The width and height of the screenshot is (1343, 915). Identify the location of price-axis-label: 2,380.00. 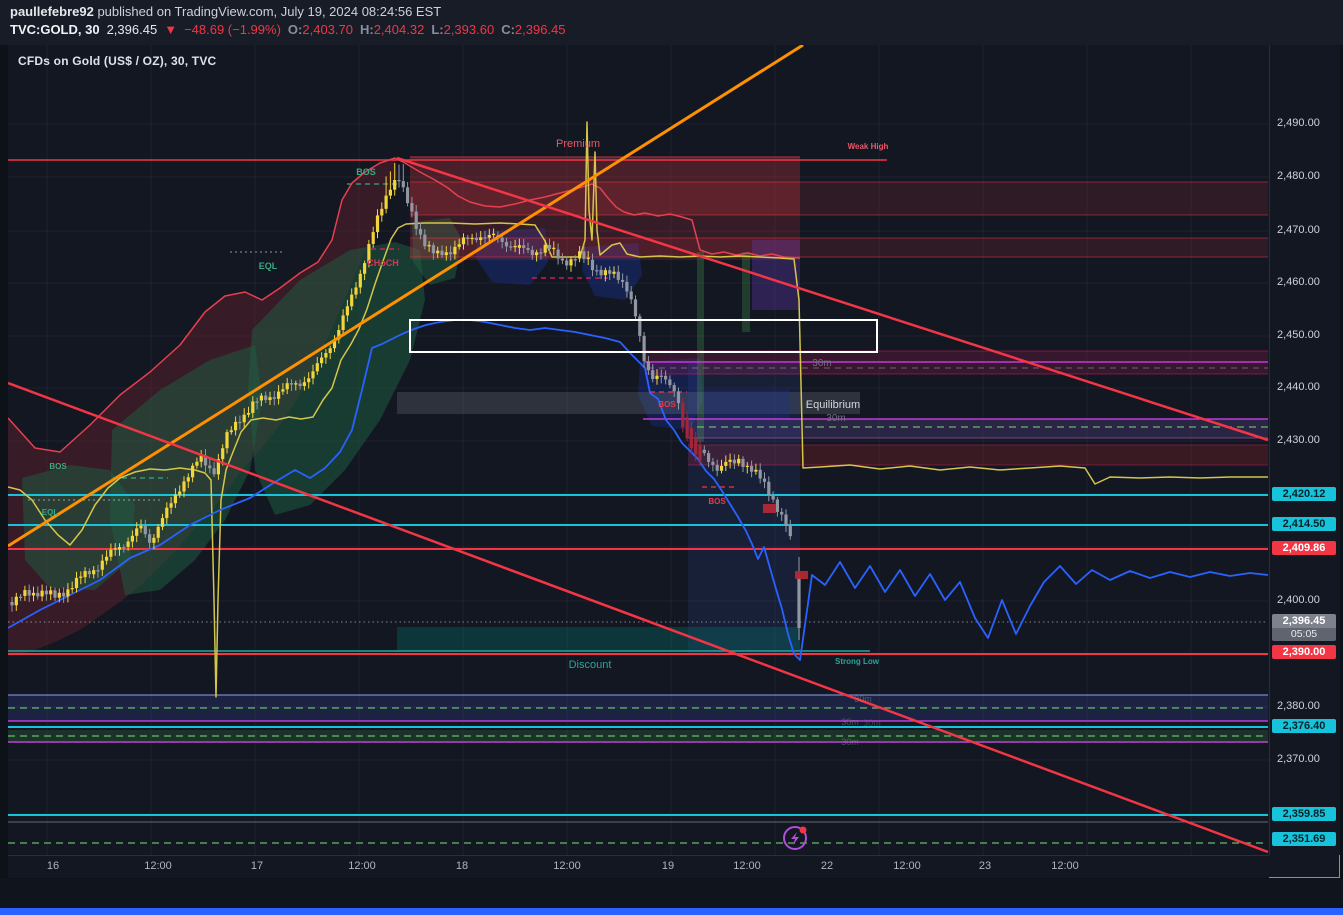
(1298, 706).